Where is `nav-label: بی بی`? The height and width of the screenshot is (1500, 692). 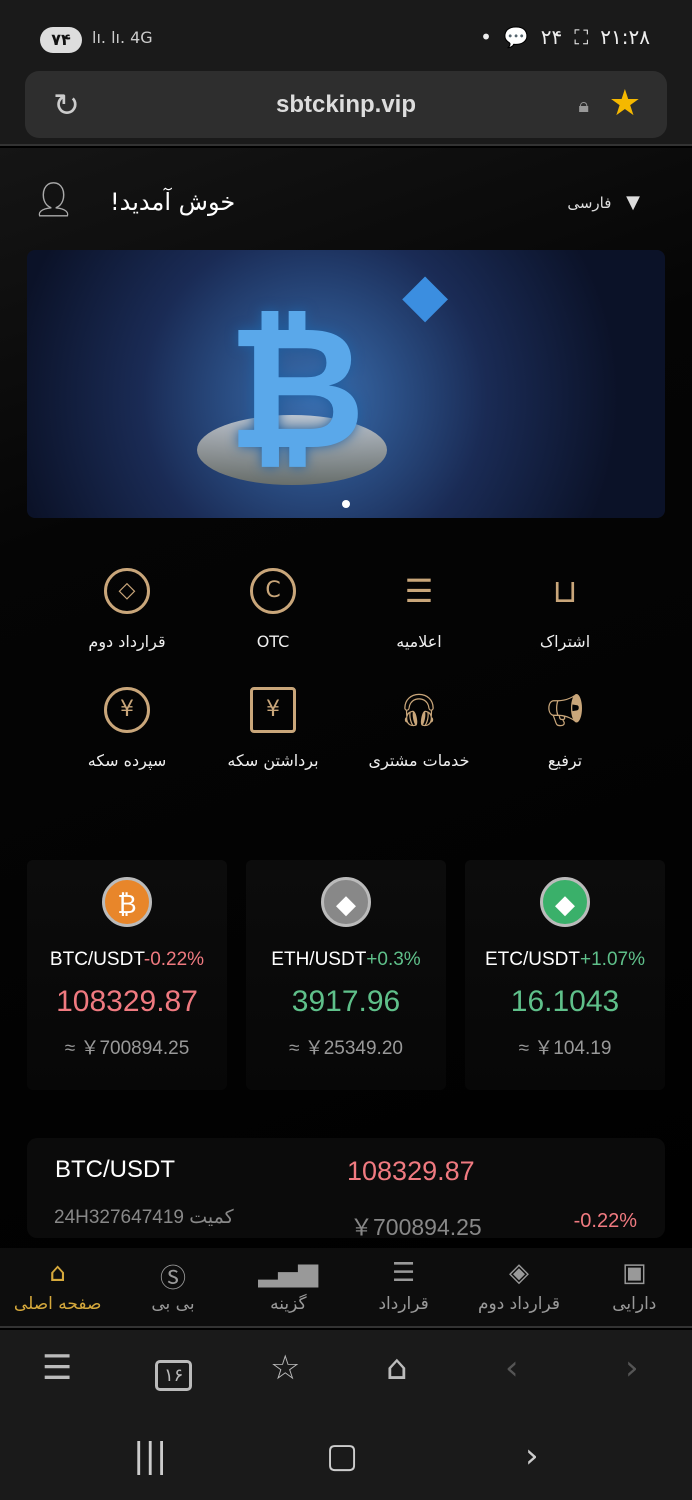 nav-label: بی بی is located at coordinates (173, 1304).